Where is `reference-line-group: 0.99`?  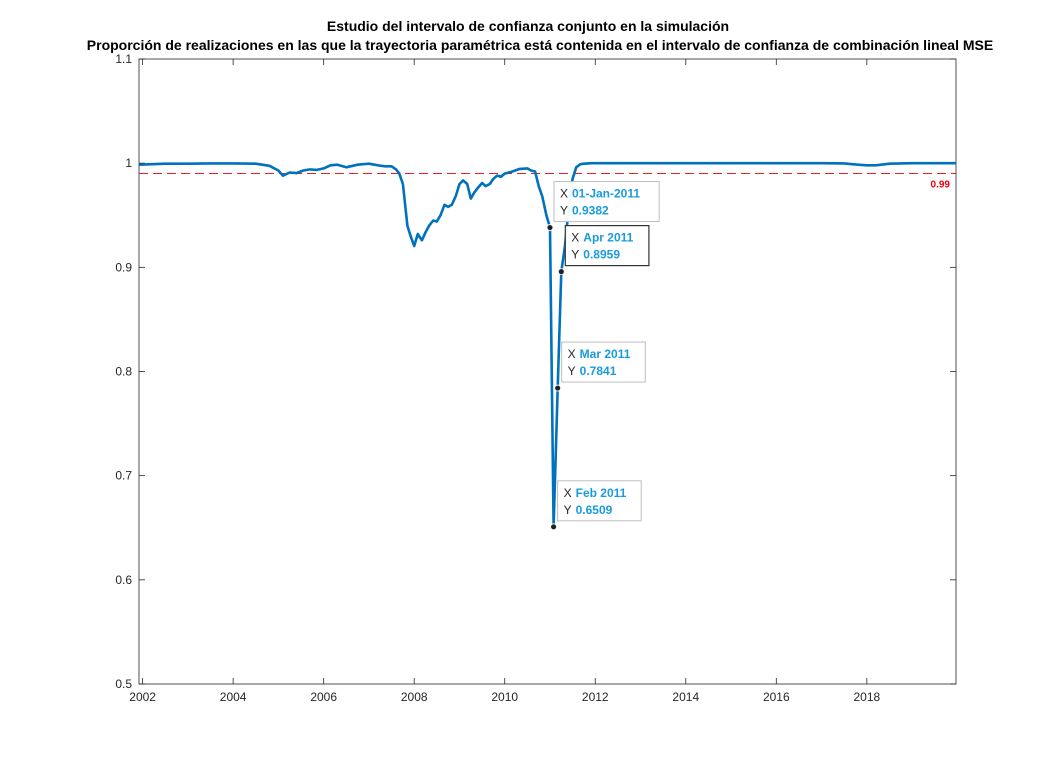
reference-line-group: 0.99 is located at coordinates (547, 182).